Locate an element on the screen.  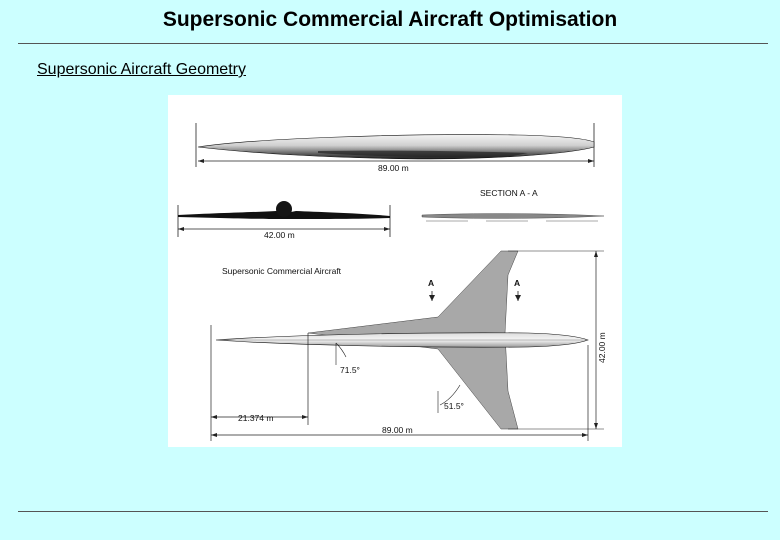
front-view-span-label: 42.00 m is located at coordinates (279, 235).